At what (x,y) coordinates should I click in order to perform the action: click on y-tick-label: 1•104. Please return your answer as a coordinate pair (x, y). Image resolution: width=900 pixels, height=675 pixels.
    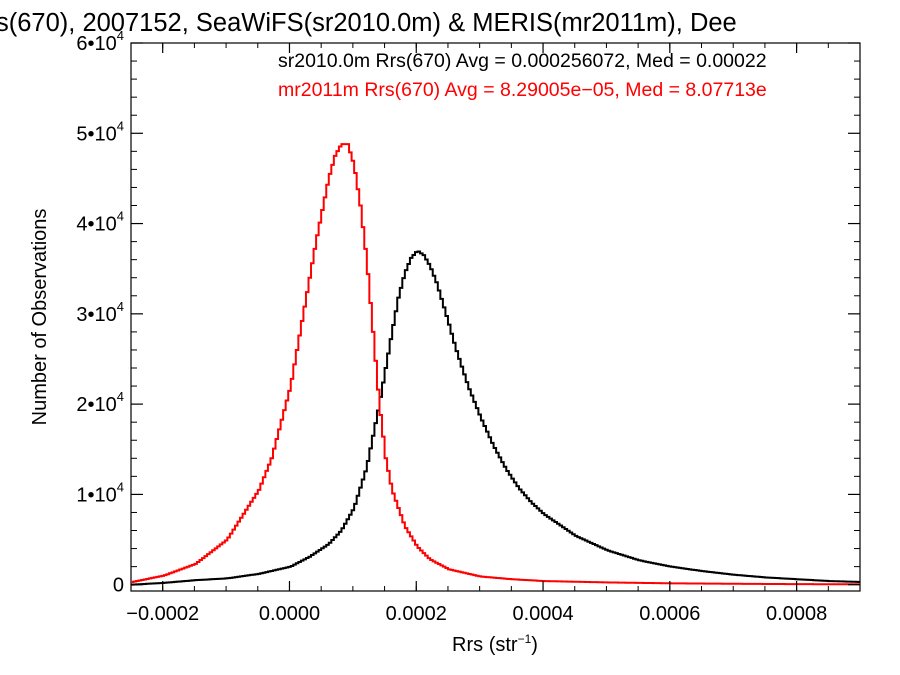
    Looking at the image, I should click on (100, 492).